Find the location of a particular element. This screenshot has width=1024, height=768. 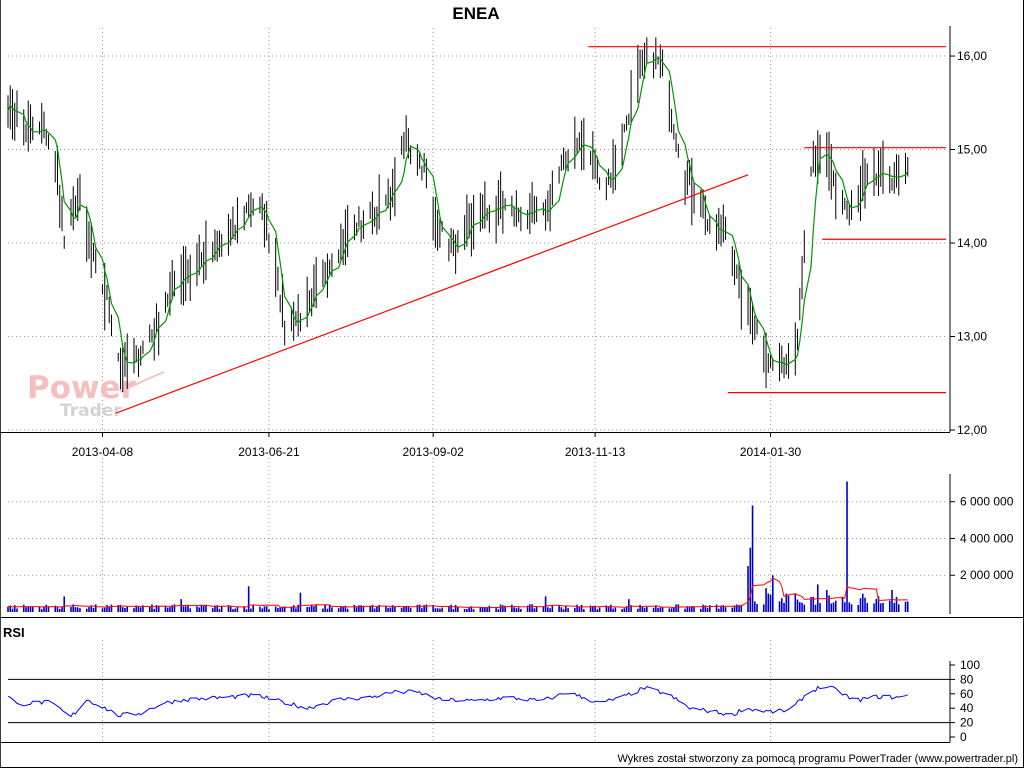

x-tick-label: 2013-11-13 is located at coordinates (595, 452).